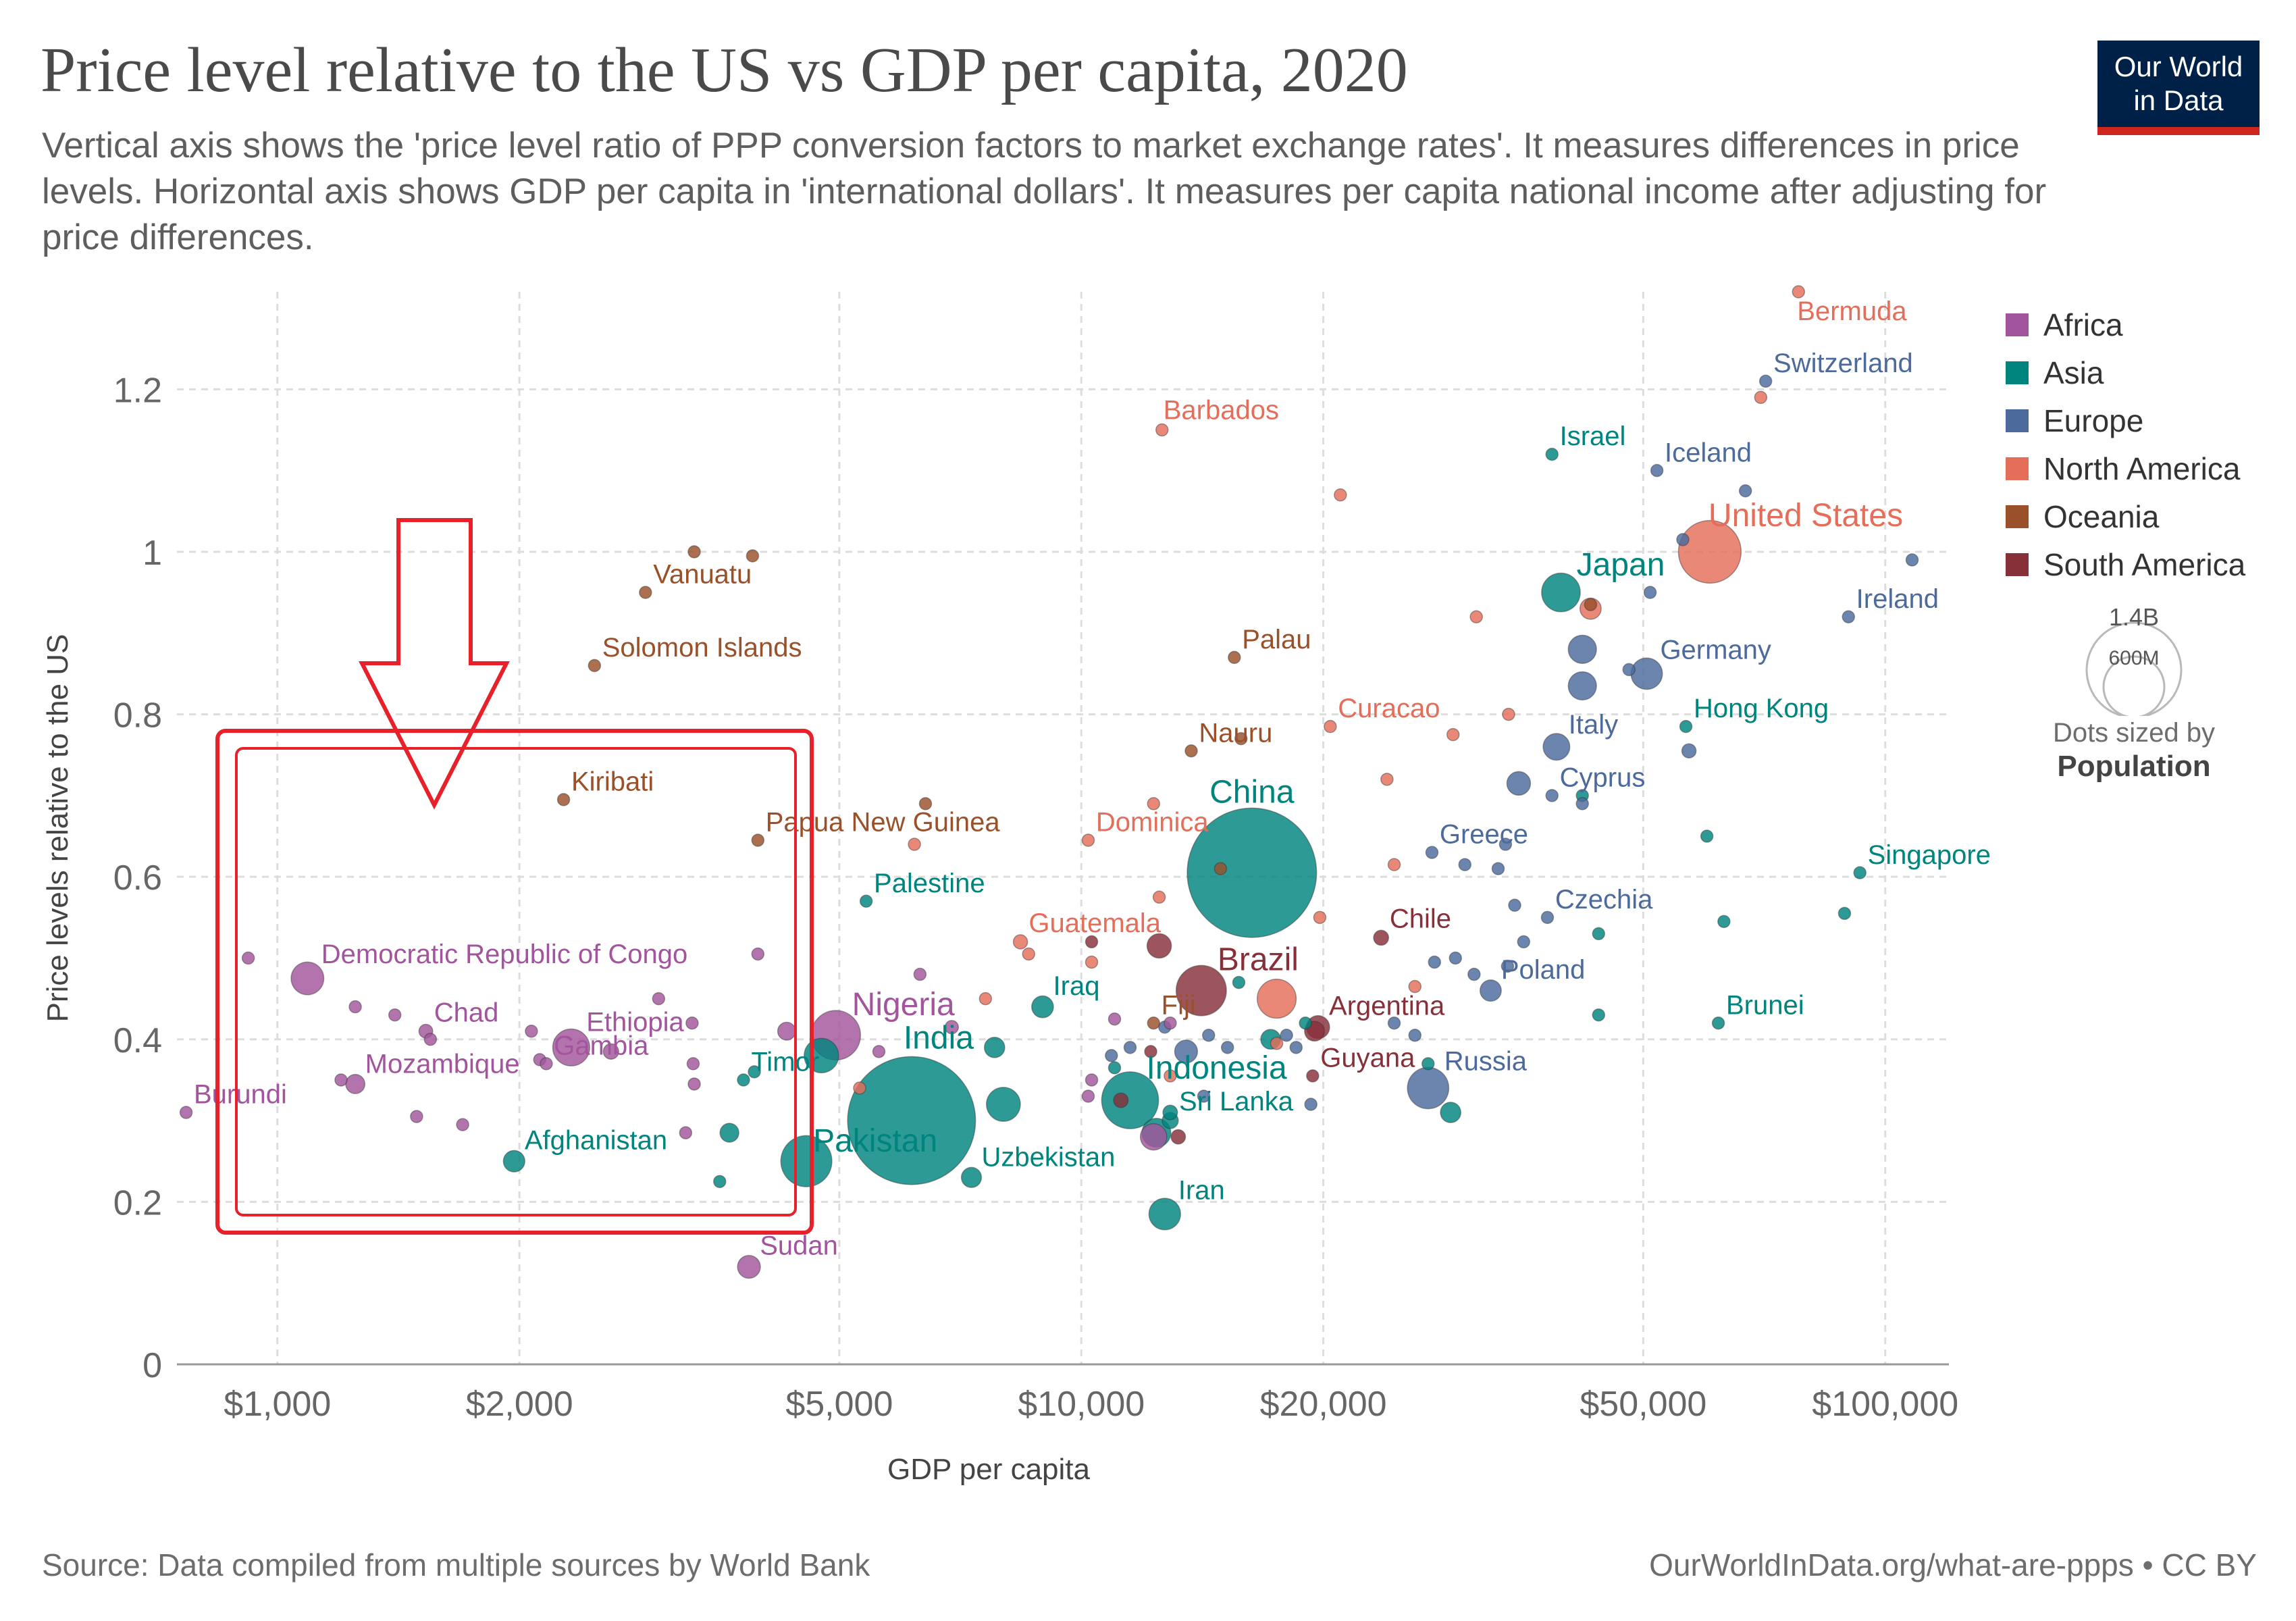  I want to click on size-note-line-2: Population, so click(2134, 766).